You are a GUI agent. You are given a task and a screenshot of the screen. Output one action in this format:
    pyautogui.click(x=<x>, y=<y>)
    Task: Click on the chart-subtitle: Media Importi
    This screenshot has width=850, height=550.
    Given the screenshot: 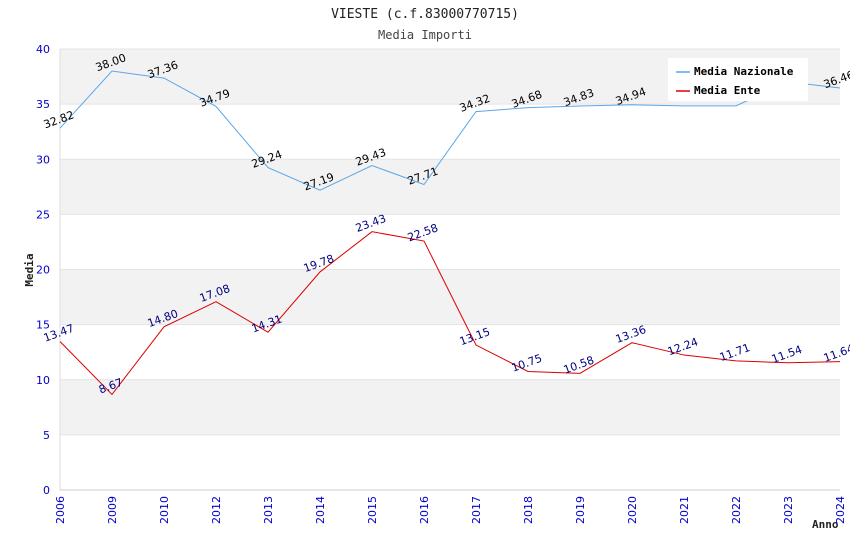 What is the action you would take?
    pyautogui.click(x=425, y=35)
    